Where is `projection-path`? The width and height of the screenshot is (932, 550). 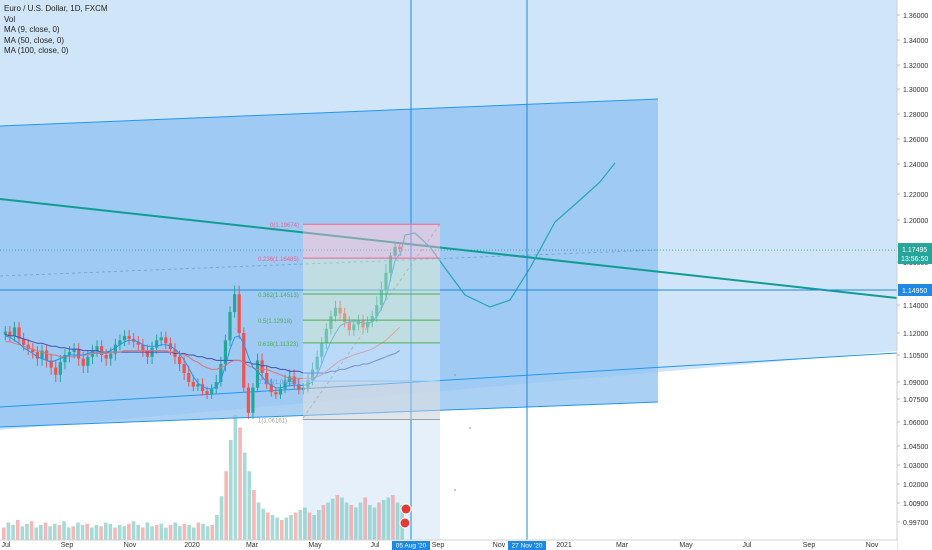
projection-path is located at coordinates (507, 235).